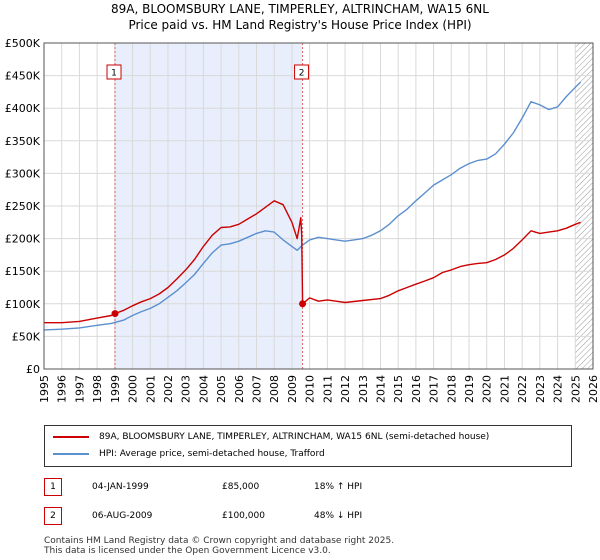  What do you see at coordinates (487, 389) in the screenshot?
I see `x-tick-label: 2020` at bounding box center [487, 389].